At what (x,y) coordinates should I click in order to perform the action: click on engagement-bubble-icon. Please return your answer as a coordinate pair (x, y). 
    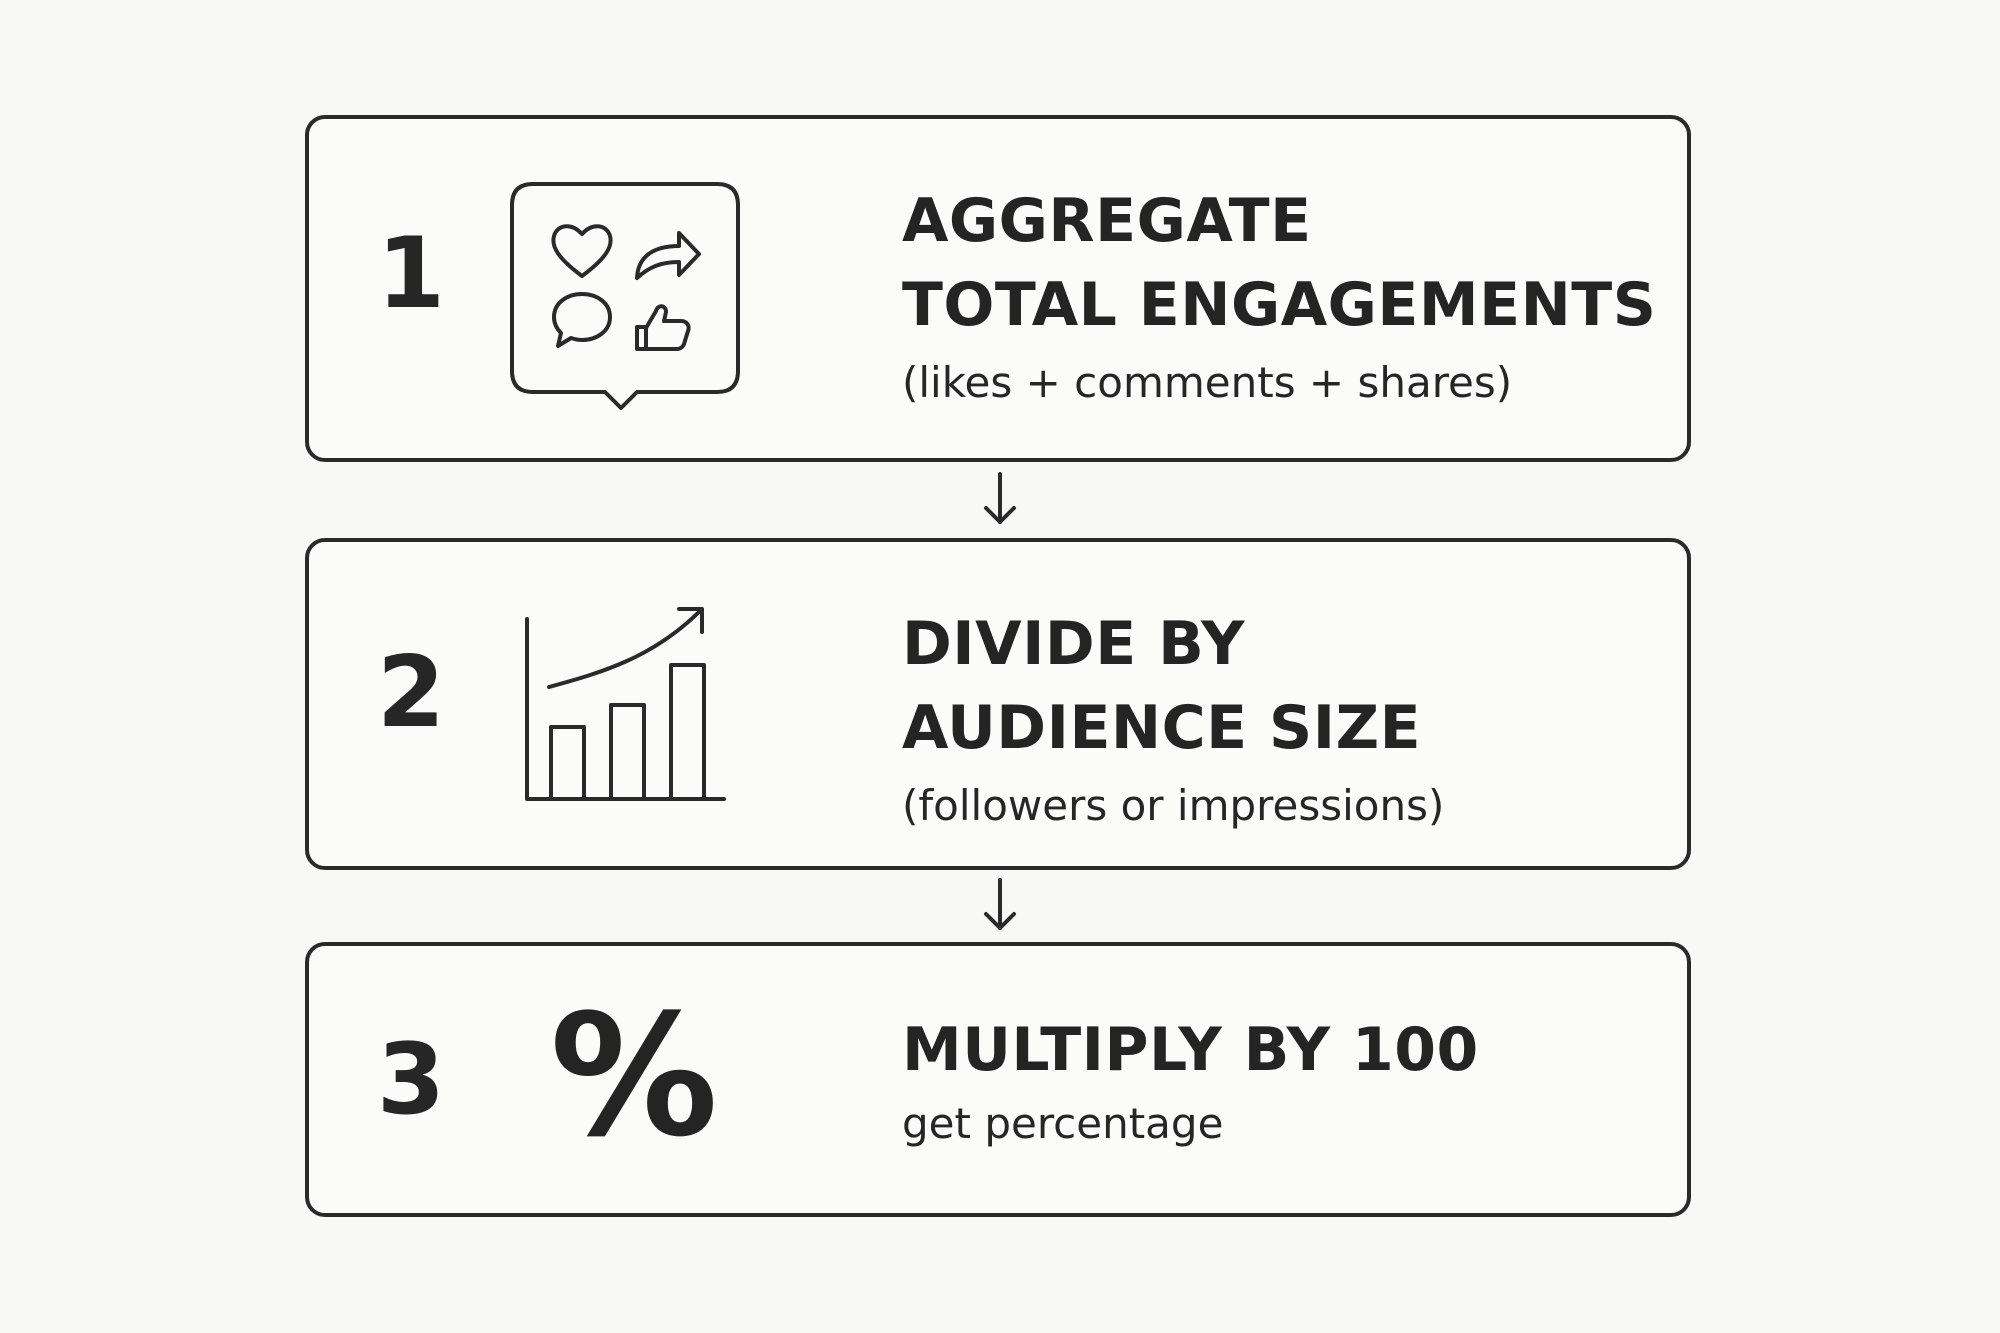
    Looking at the image, I should click on (625, 297).